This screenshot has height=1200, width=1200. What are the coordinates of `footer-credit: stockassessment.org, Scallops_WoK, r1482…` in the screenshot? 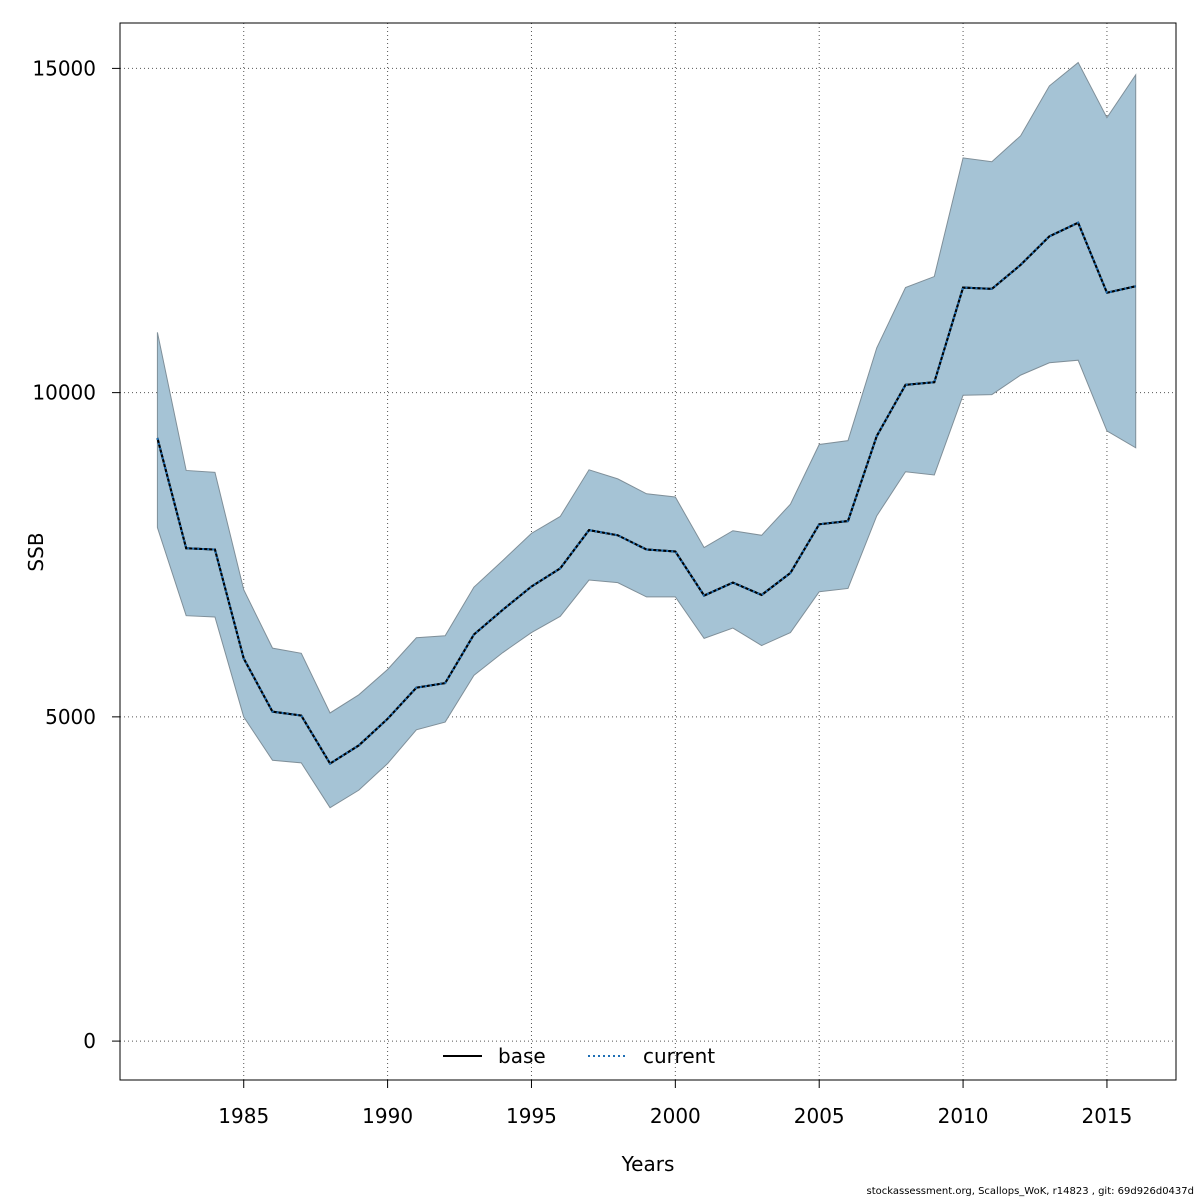 It's located at (1030, 1191).